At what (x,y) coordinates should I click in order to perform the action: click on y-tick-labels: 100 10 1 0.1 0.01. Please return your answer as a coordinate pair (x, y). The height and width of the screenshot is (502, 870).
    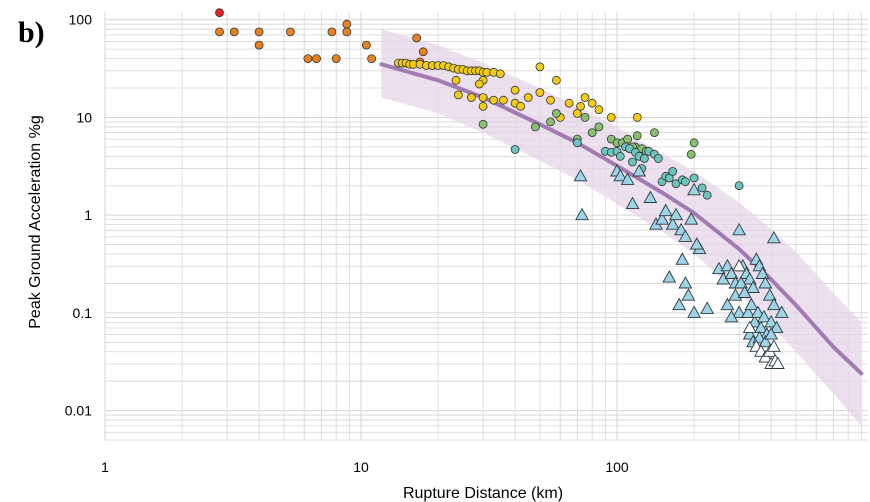
    Looking at the image, I should click on (78, 215).